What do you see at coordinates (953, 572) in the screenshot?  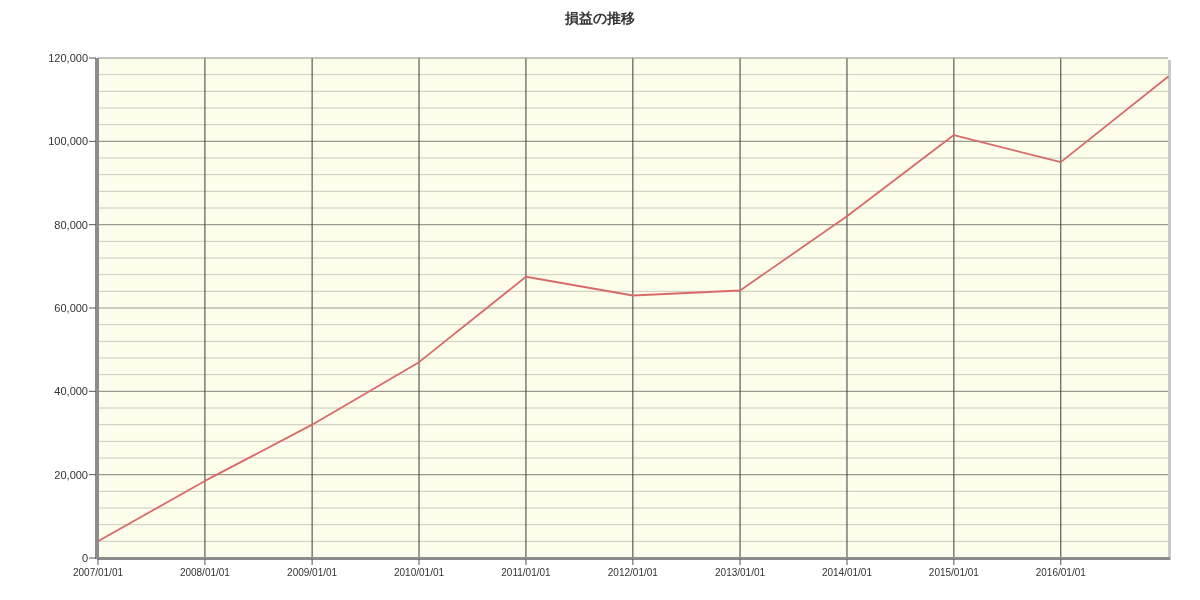 I see `x-tick-label: 2015/01/01` at bounding box center [953, 572].